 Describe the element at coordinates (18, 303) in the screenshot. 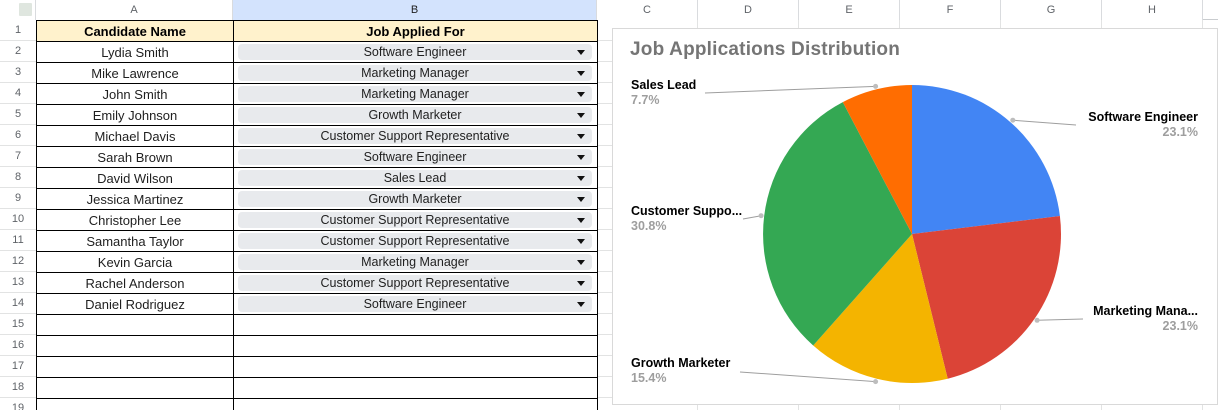

I see `row-header-14: 14` at that location.